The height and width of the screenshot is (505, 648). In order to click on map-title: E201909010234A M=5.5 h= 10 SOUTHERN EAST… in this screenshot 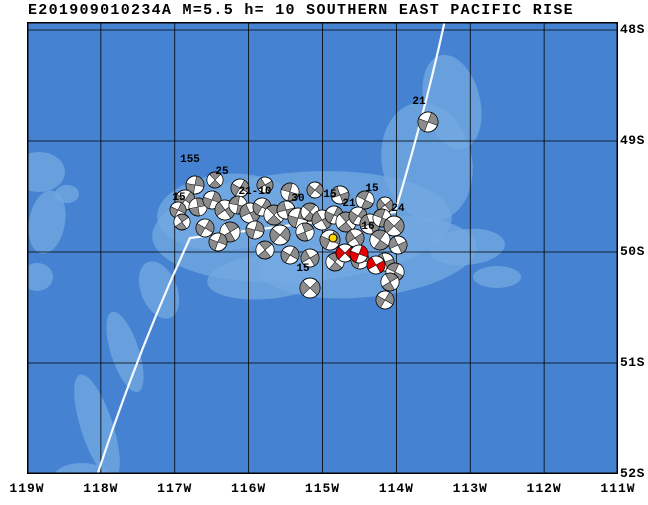, I will do `click(301, 10)`.